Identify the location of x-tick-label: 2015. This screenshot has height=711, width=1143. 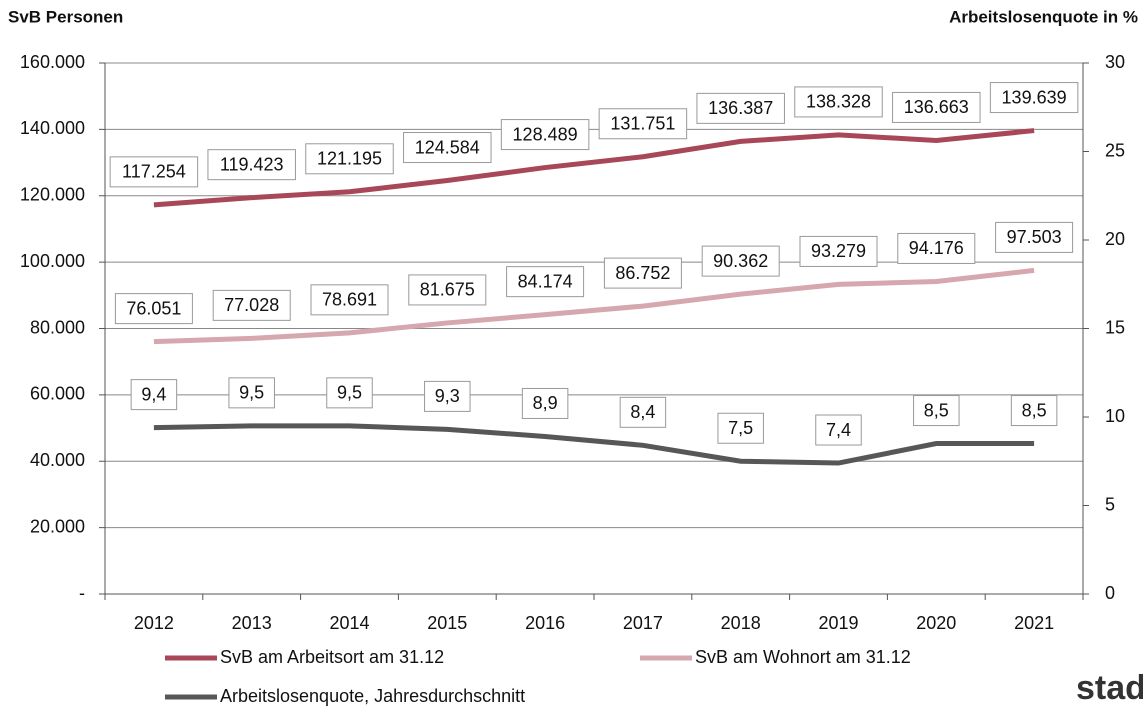
(447, 623).